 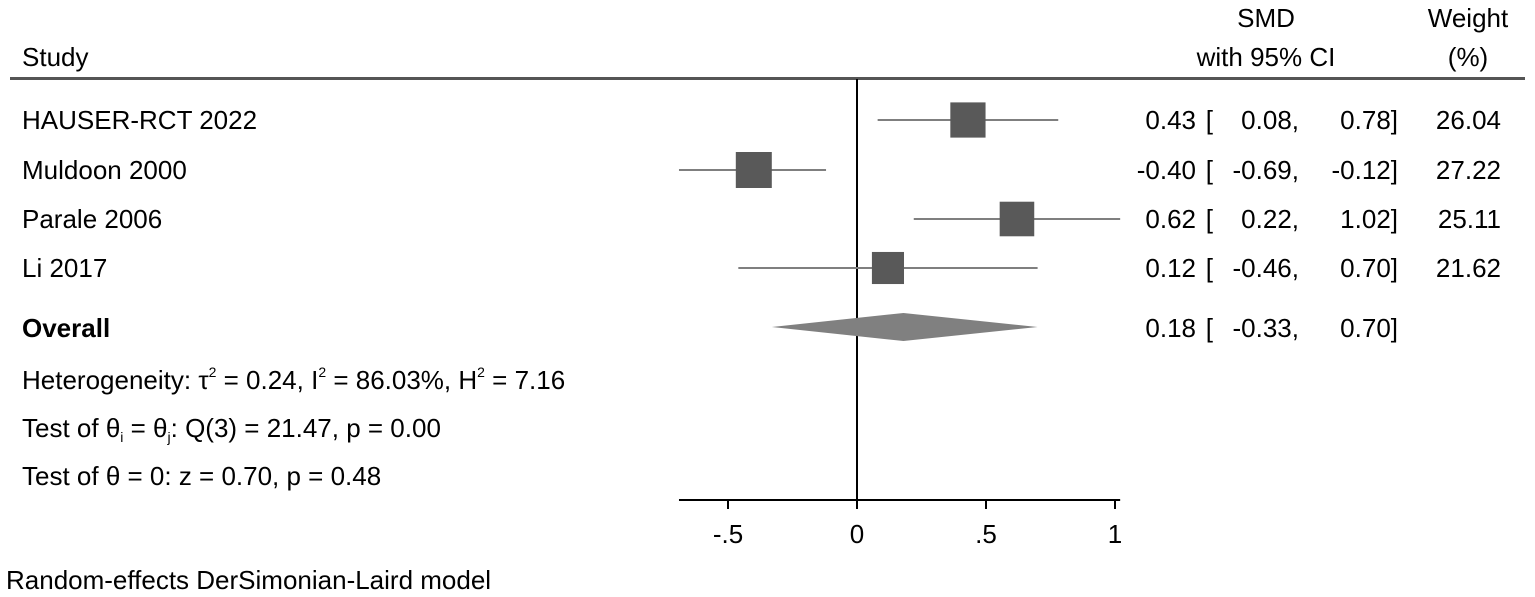 What do you see at coordinates (1170, 328) in the screenshot?
I see `smd-value: 0.18` at bounding box center [1170, 328].